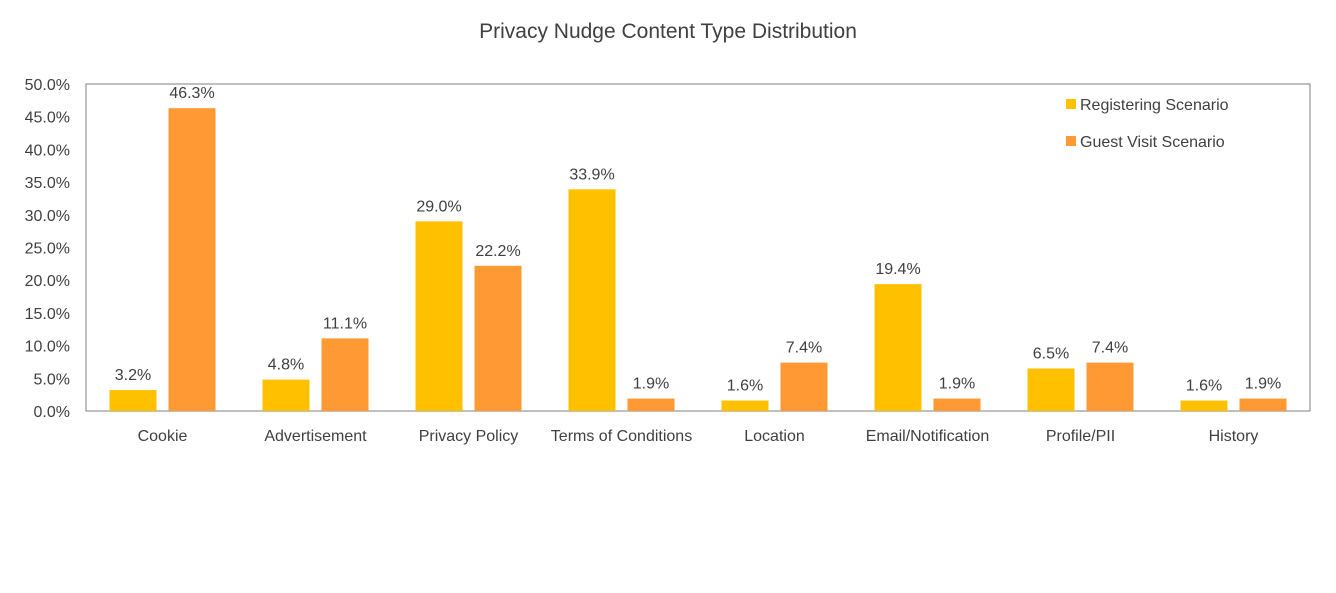 Image resolution: width=1336 pixels, height=593 pixels. Describe the element at coordinates (668, 31) in the screenshot. I see `chart-title: Privacy Nudge Content Type Distribution` at that location.